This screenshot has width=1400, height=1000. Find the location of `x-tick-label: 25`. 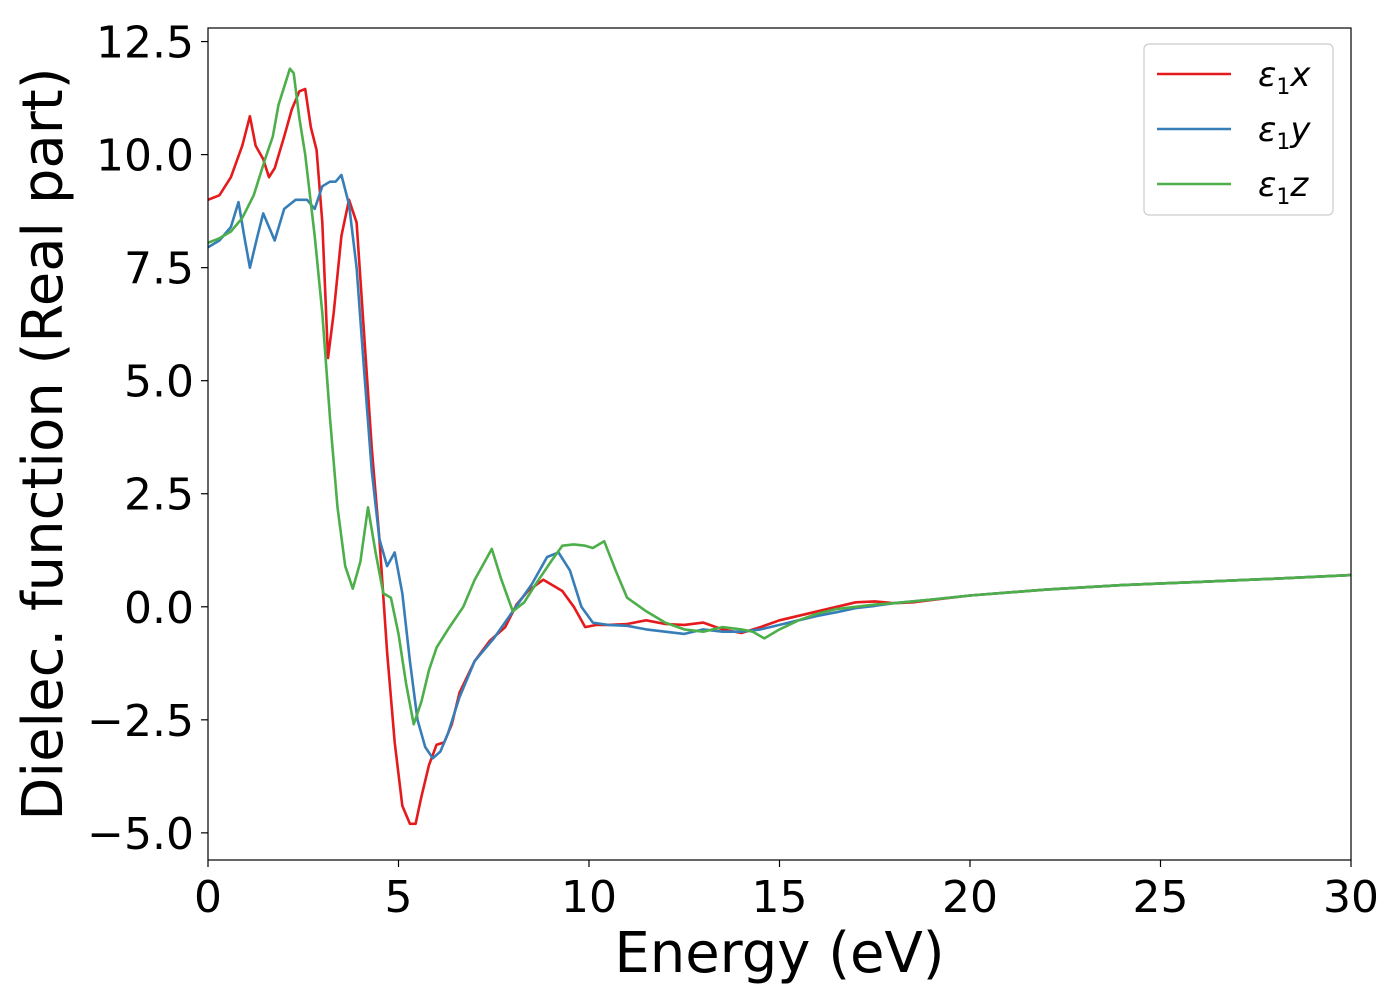

x-tick-label: 25 is located at coordinates (1161, 897).